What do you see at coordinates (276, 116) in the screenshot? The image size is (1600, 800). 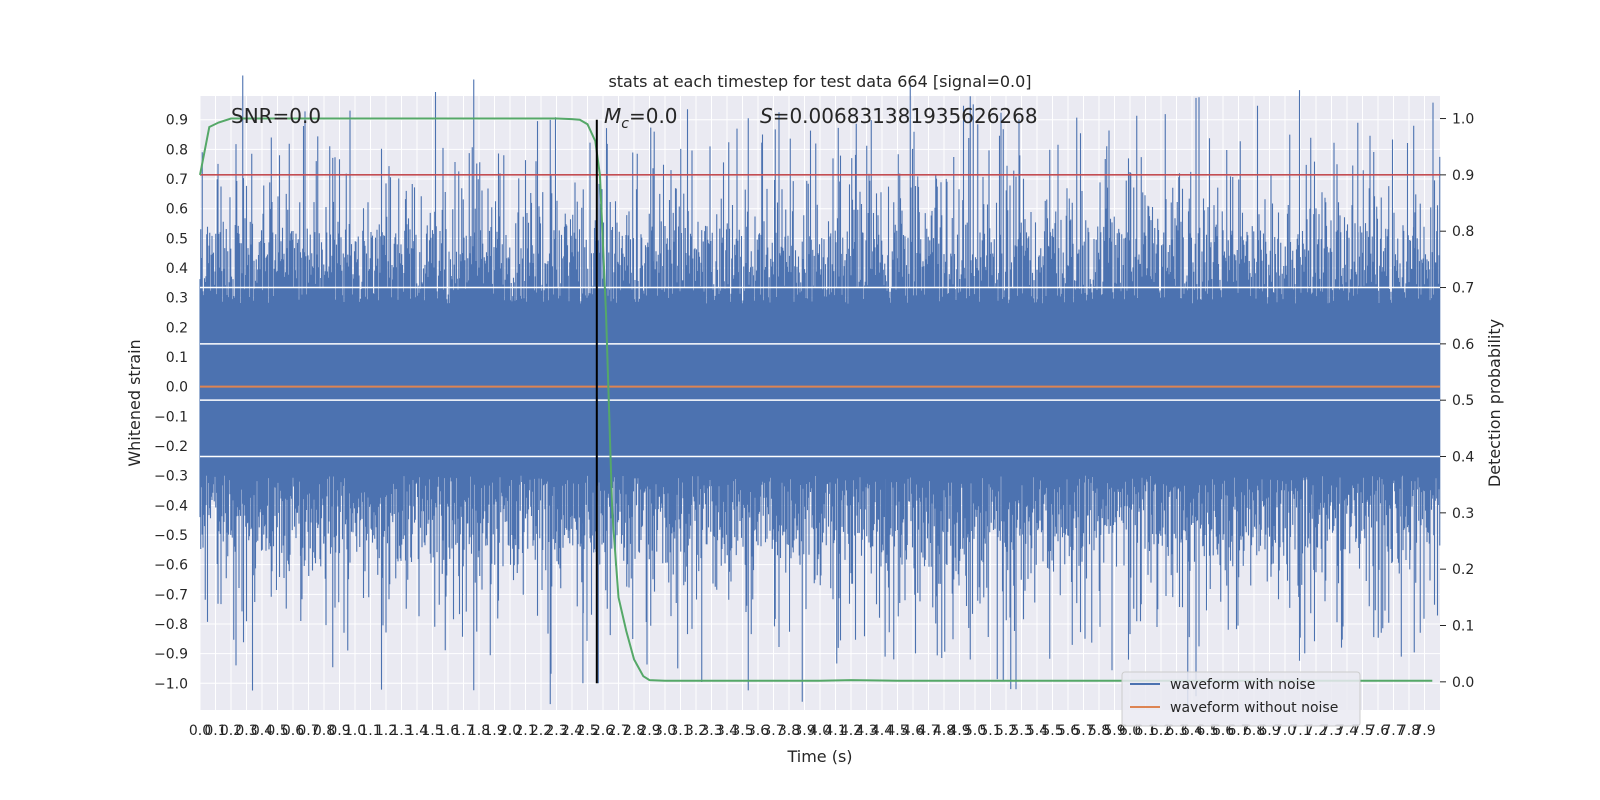 I see `snr-annotation: SNR=0.0` at bounding box center [276, 116].